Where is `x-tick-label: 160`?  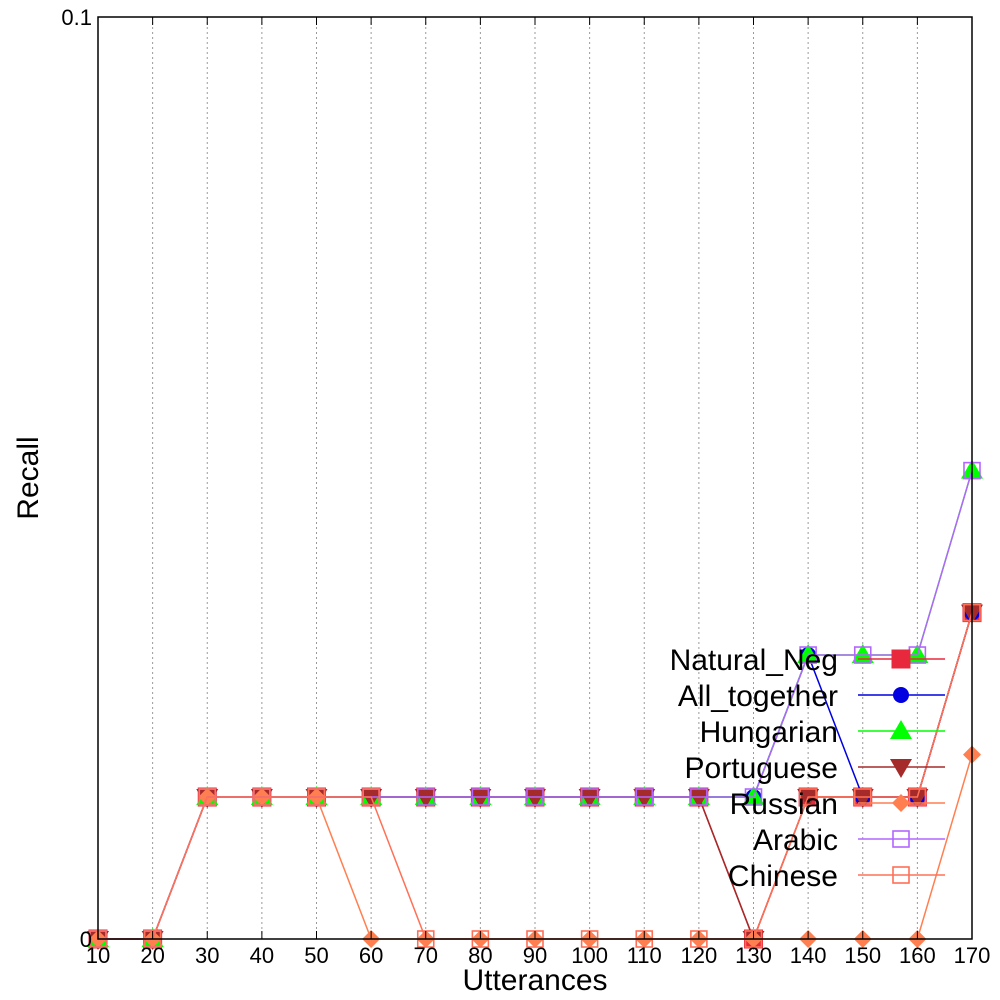
x-tick-label: 160 is located at coordinates (917, 955).